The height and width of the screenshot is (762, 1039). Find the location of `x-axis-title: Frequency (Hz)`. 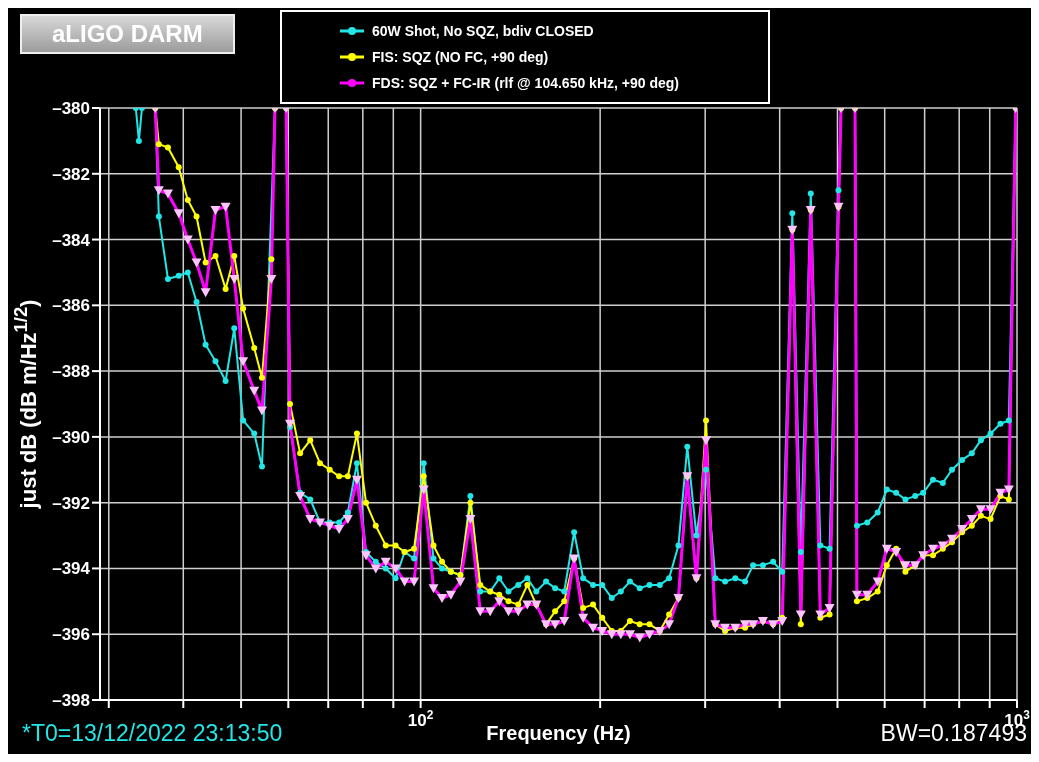

x-axis-title: Frequency (Hz) is located at coordinates (558, 733).